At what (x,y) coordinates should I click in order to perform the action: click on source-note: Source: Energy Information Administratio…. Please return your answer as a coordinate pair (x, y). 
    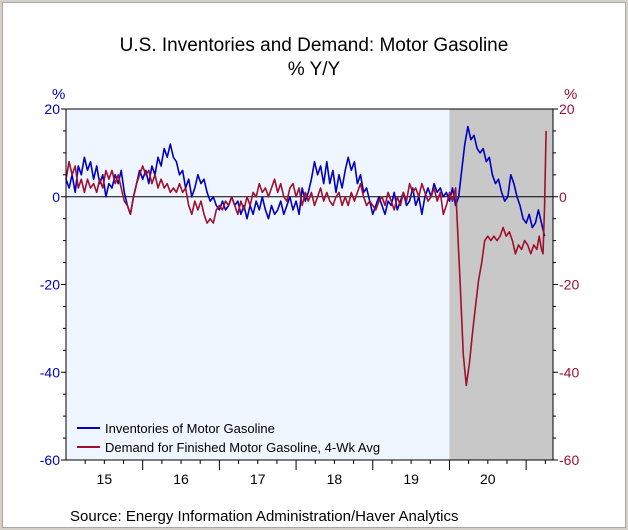
    Looking at the image, I should click on (264, 516).